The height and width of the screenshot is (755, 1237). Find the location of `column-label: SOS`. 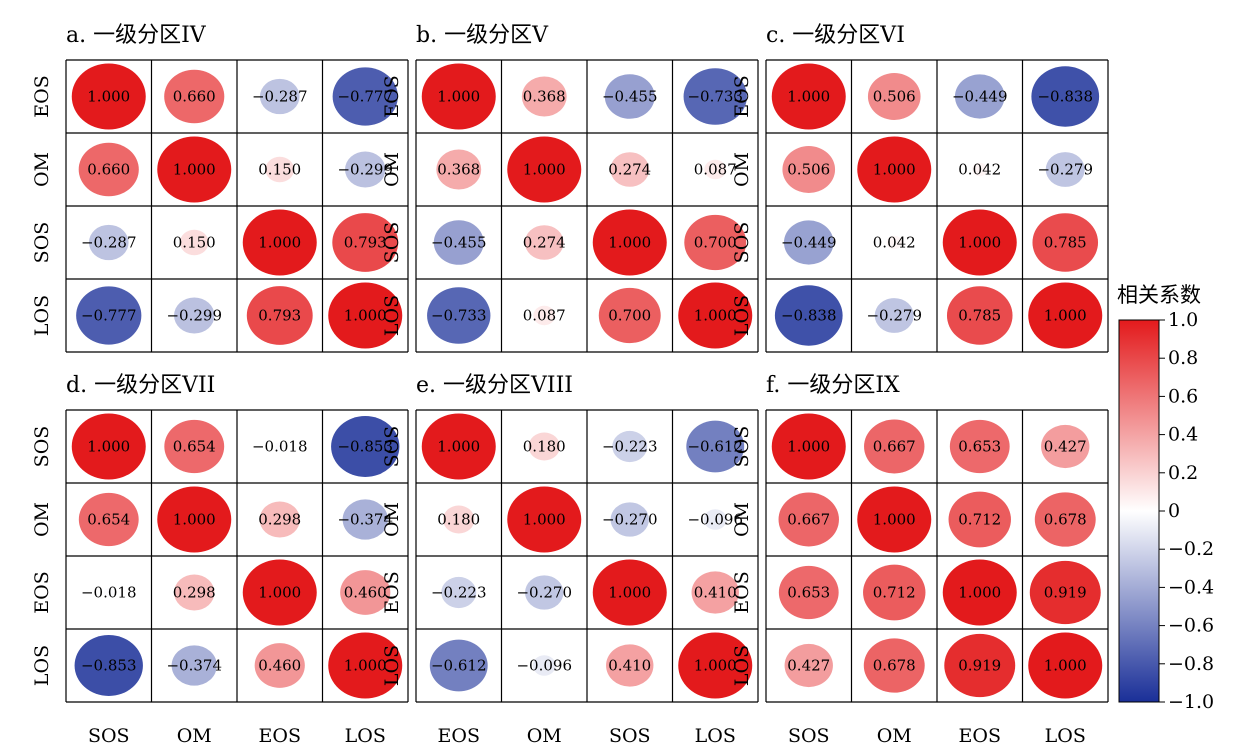

column-label: SOS is located at coordinates (809, 736).